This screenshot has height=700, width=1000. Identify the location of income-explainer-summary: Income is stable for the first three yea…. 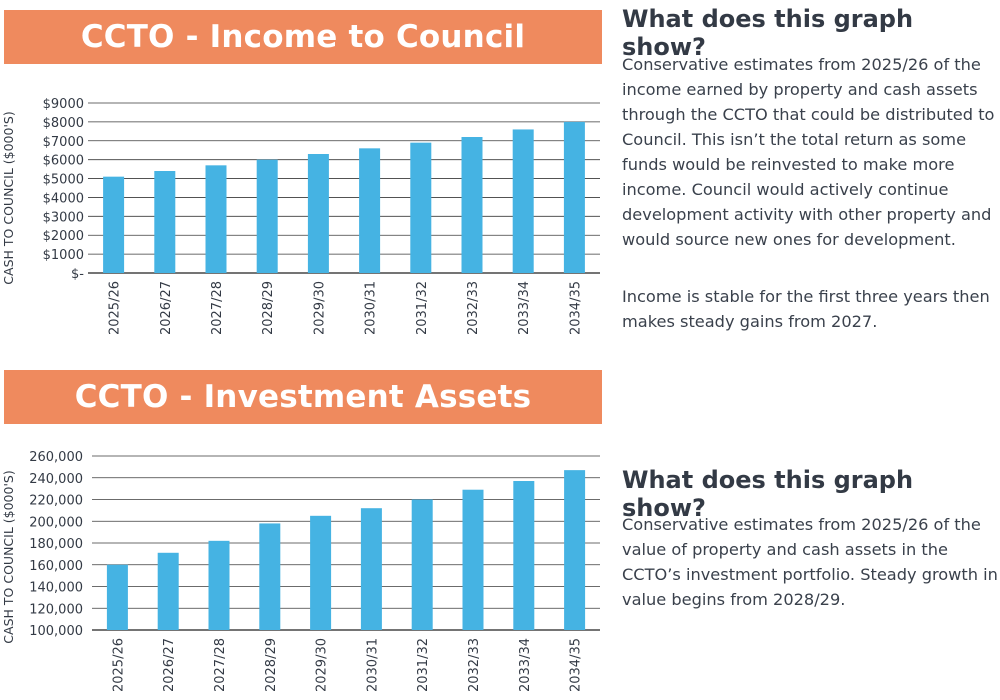
(806, 309).